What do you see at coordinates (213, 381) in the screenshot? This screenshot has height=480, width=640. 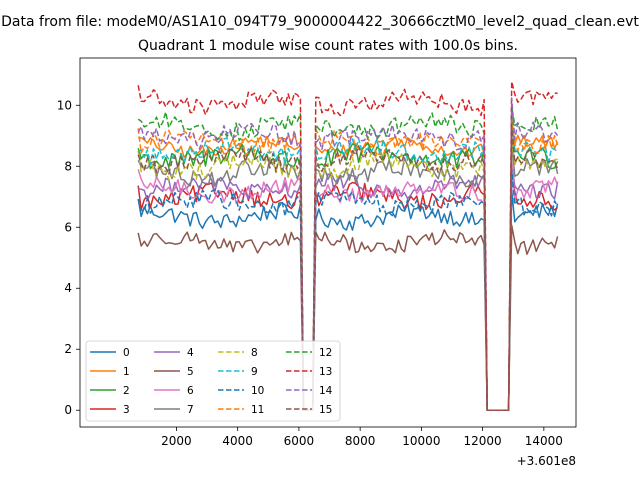 I see `legend-box` at bounding box center [213, 381].